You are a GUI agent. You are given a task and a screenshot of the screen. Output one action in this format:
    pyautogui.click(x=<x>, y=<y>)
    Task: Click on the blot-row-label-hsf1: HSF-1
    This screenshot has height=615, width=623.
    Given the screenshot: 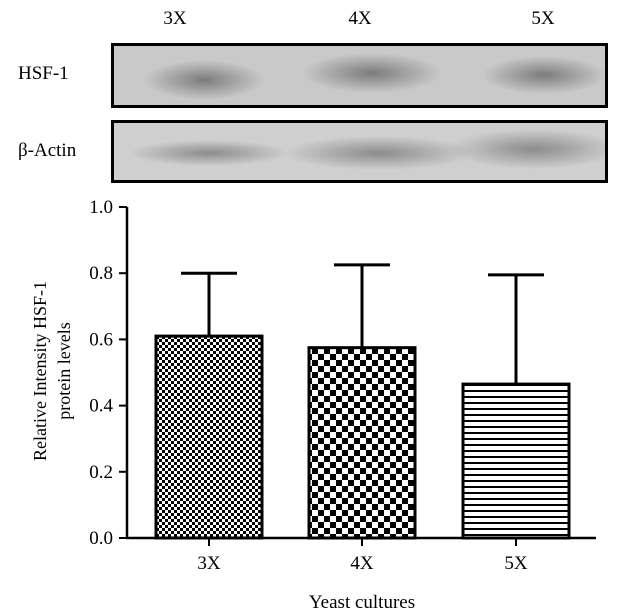 What is the action you would take?
    pyautogui.click(x=43, y=73)
    